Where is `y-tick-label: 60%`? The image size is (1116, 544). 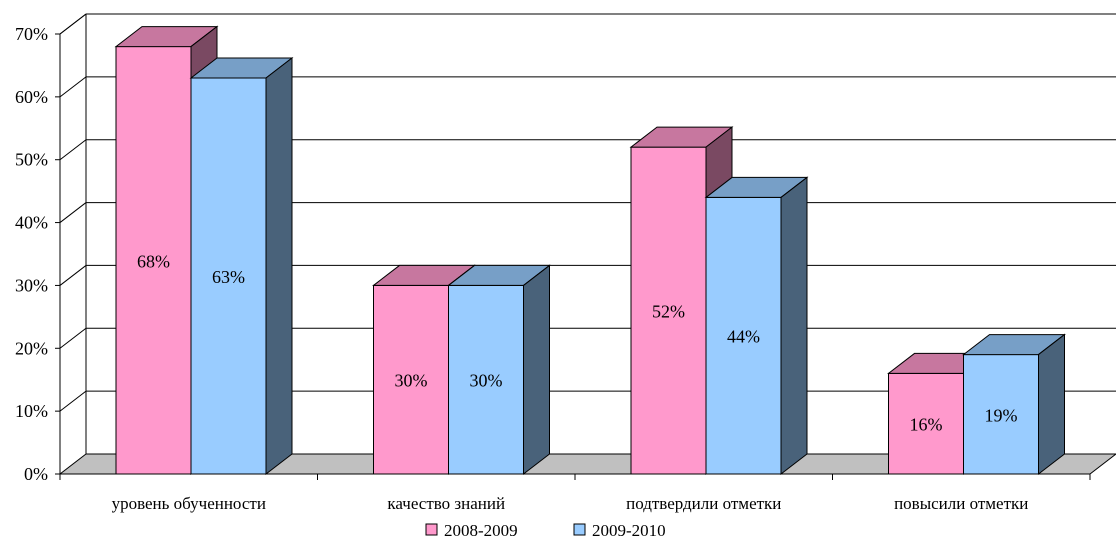 y-tick-label: 60% is located at coordinates (31, 97).